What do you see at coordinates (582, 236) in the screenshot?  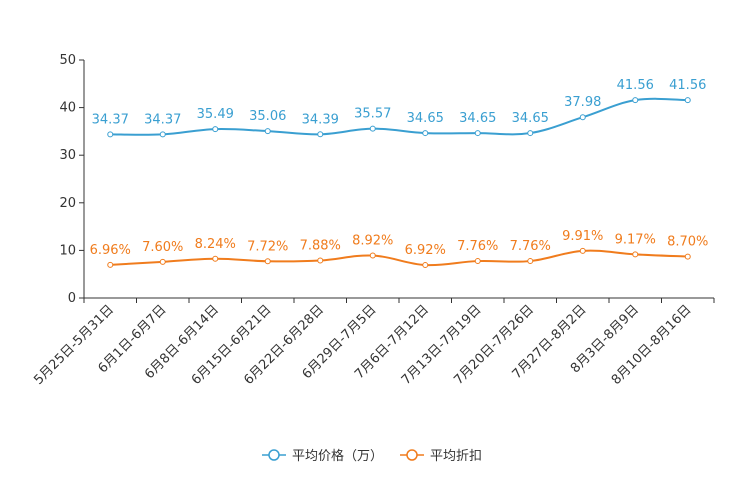 I see `data-label: 9.91%` at bounding box center [582, 236].